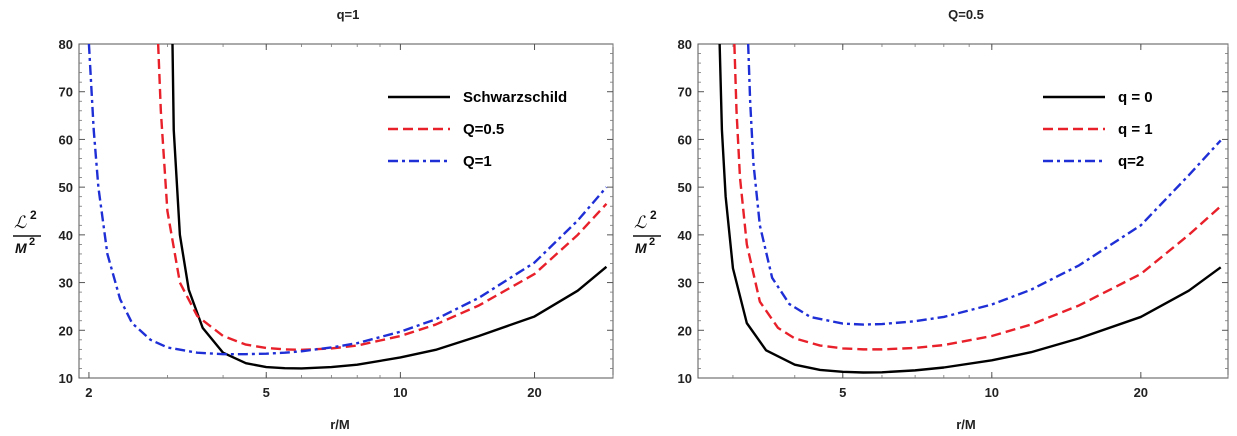 The width and height of the screenshot is (1237, 436). What do you see at coordinates (348, 14) in the screenshot?
I see `chart-title: q=1` at bounding box center [348, 14].